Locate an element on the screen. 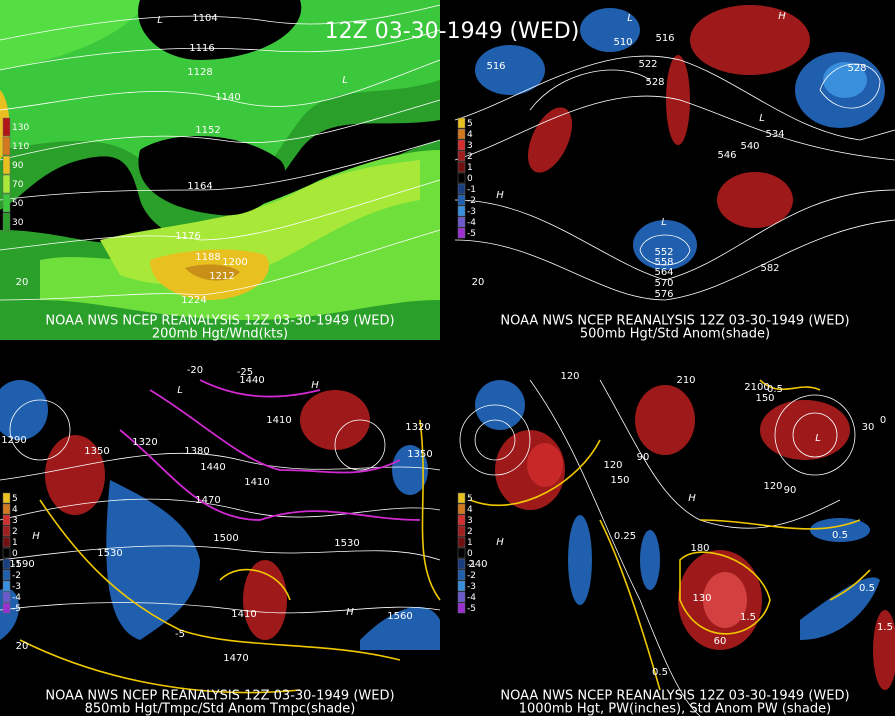 The image size is (895, 716). contour-label: 558 is located at coordinates (663, 262).